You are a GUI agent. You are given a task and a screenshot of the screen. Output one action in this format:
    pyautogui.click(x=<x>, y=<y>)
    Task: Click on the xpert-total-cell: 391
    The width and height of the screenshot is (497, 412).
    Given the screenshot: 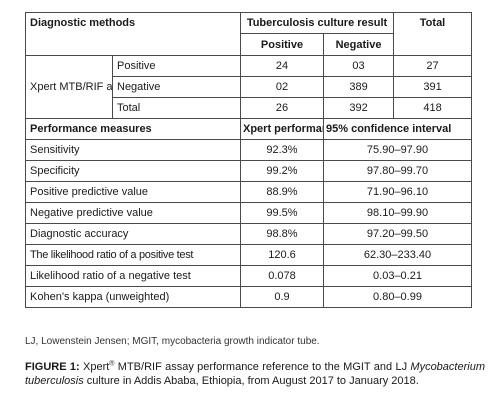 What is the action you would take?
    pyautogui.click(x=433, y=87)
    